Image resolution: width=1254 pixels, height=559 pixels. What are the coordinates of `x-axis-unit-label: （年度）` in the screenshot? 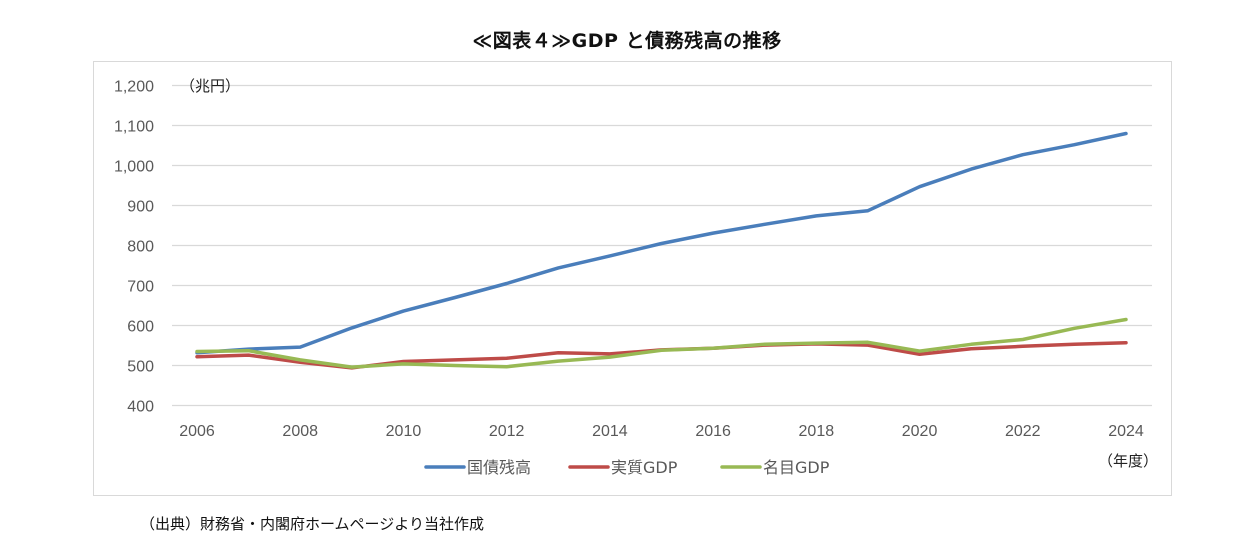 It's located at (1128, 461).